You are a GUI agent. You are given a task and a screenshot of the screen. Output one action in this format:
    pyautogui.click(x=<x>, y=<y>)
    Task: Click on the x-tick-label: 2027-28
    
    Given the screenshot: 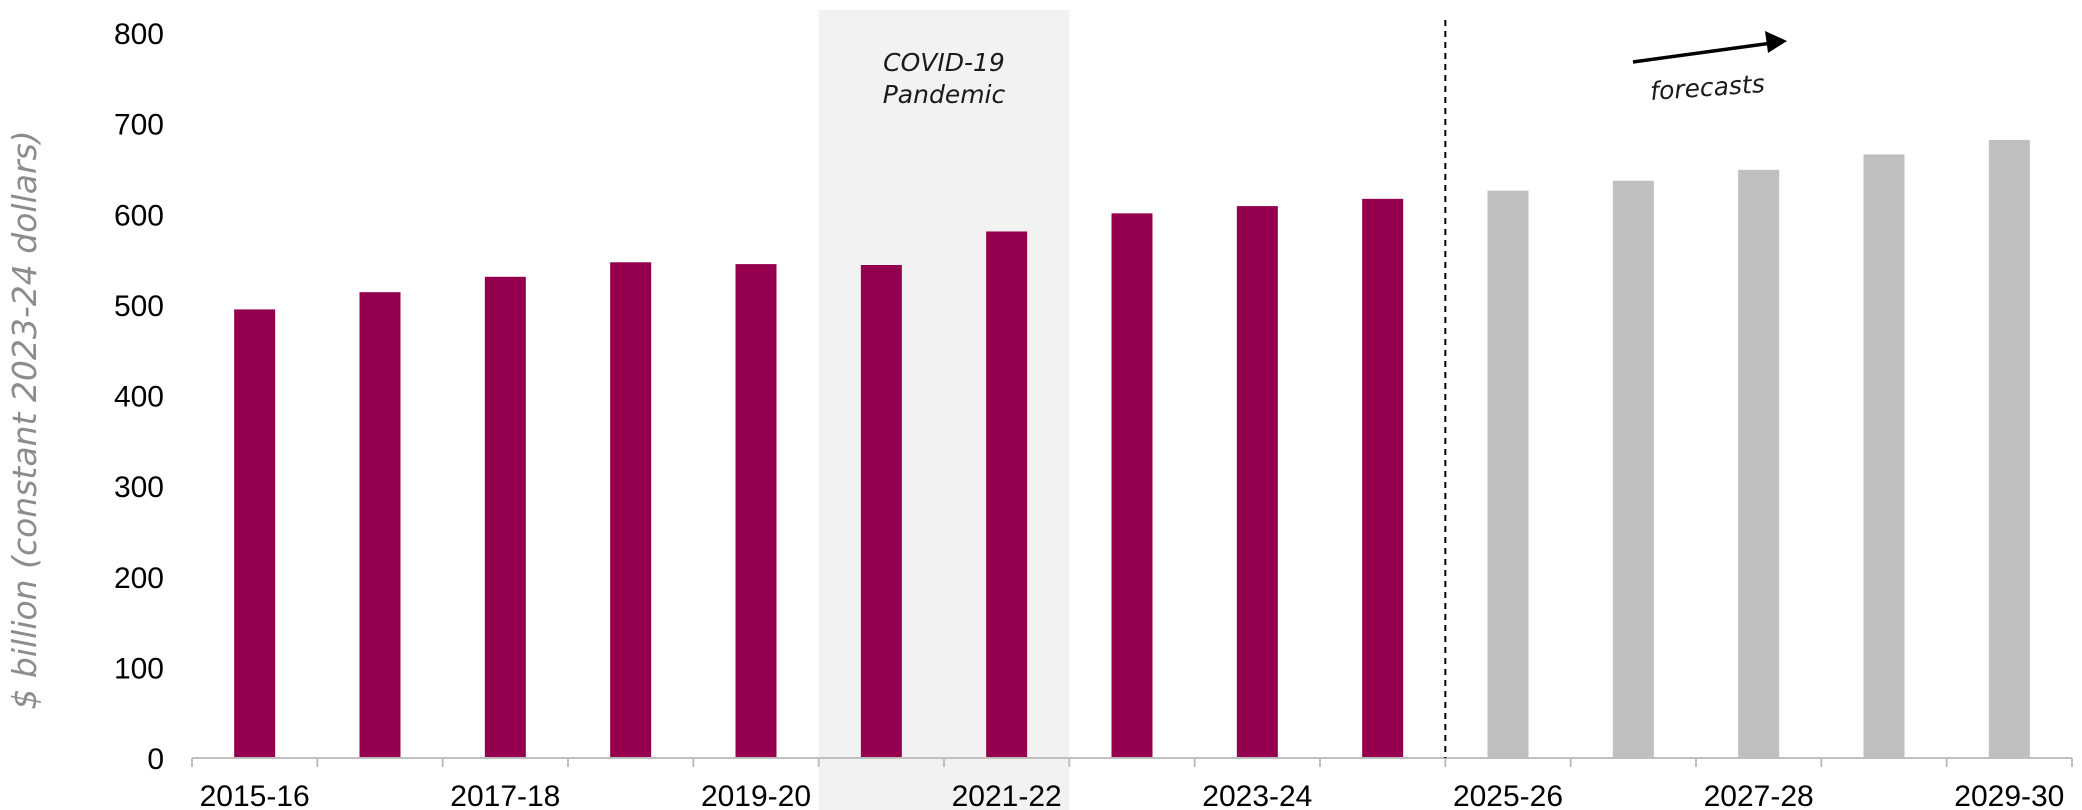 What is the action you would take?
    pyautogui.click(x=1759, y=795)
    